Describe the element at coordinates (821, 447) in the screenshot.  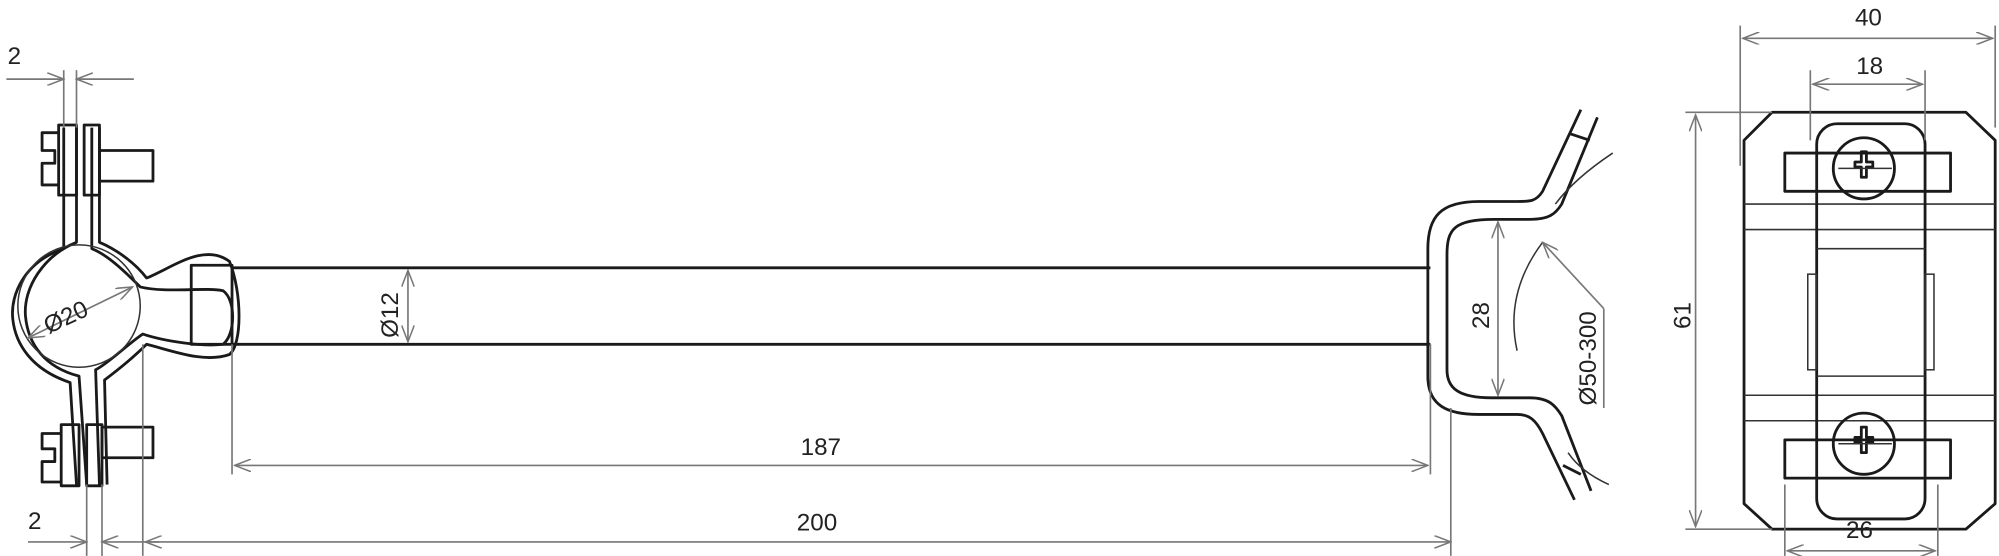
I see `dim-inner-length: 187` at that location.